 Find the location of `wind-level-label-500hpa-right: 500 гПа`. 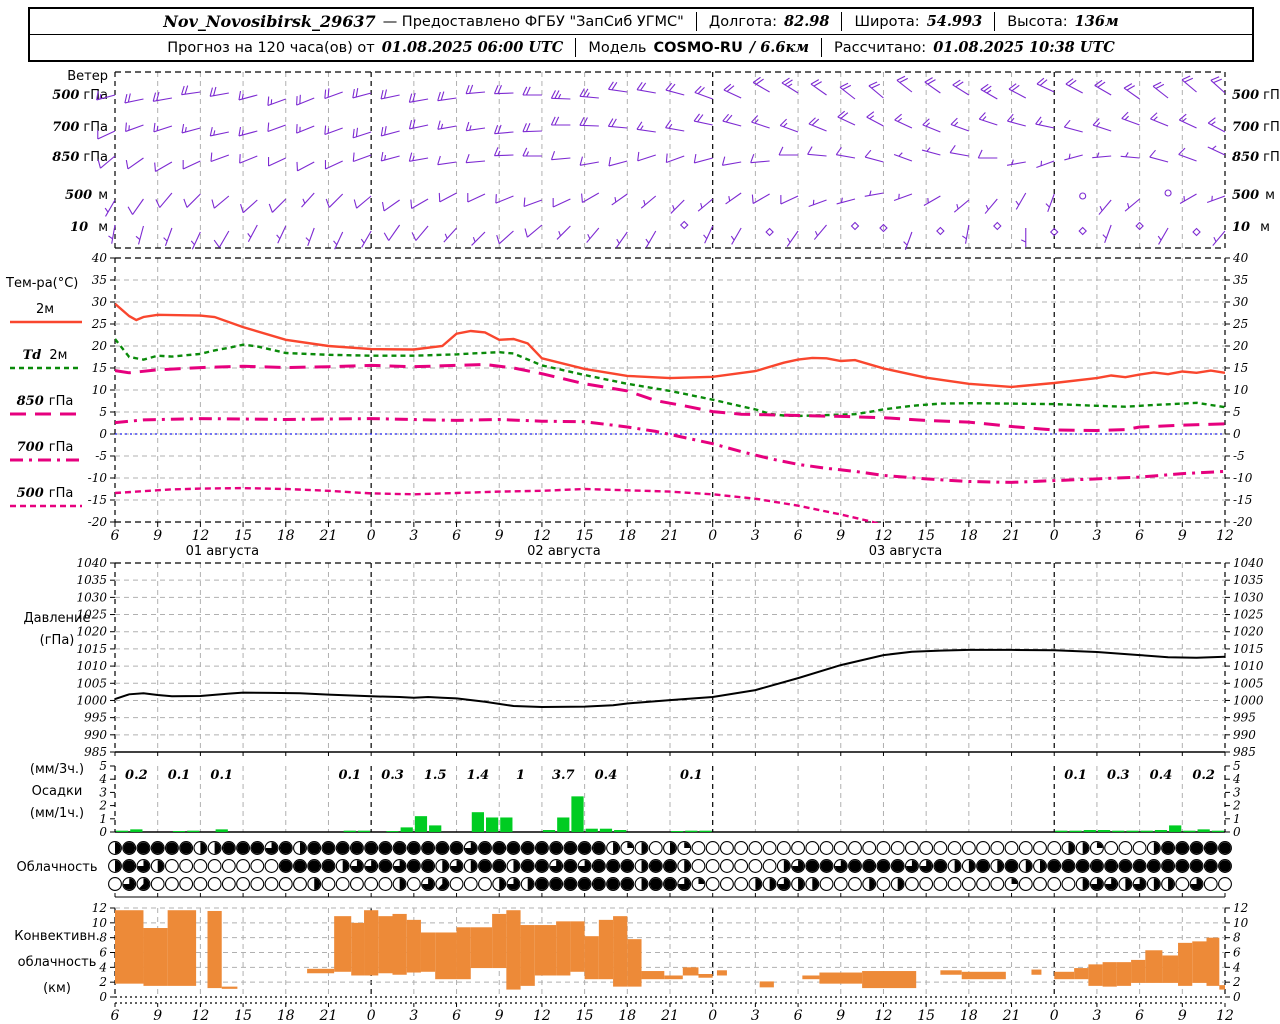

wind-level-label-500hpa-right: 500 гПа is located at coordinates (1256, 95).